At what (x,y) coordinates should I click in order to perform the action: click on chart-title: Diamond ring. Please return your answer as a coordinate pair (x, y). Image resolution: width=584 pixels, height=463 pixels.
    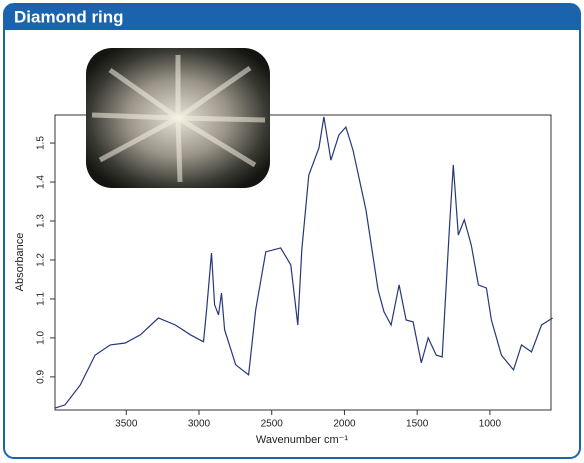
    Looking at the image, I should click on (69, 16).